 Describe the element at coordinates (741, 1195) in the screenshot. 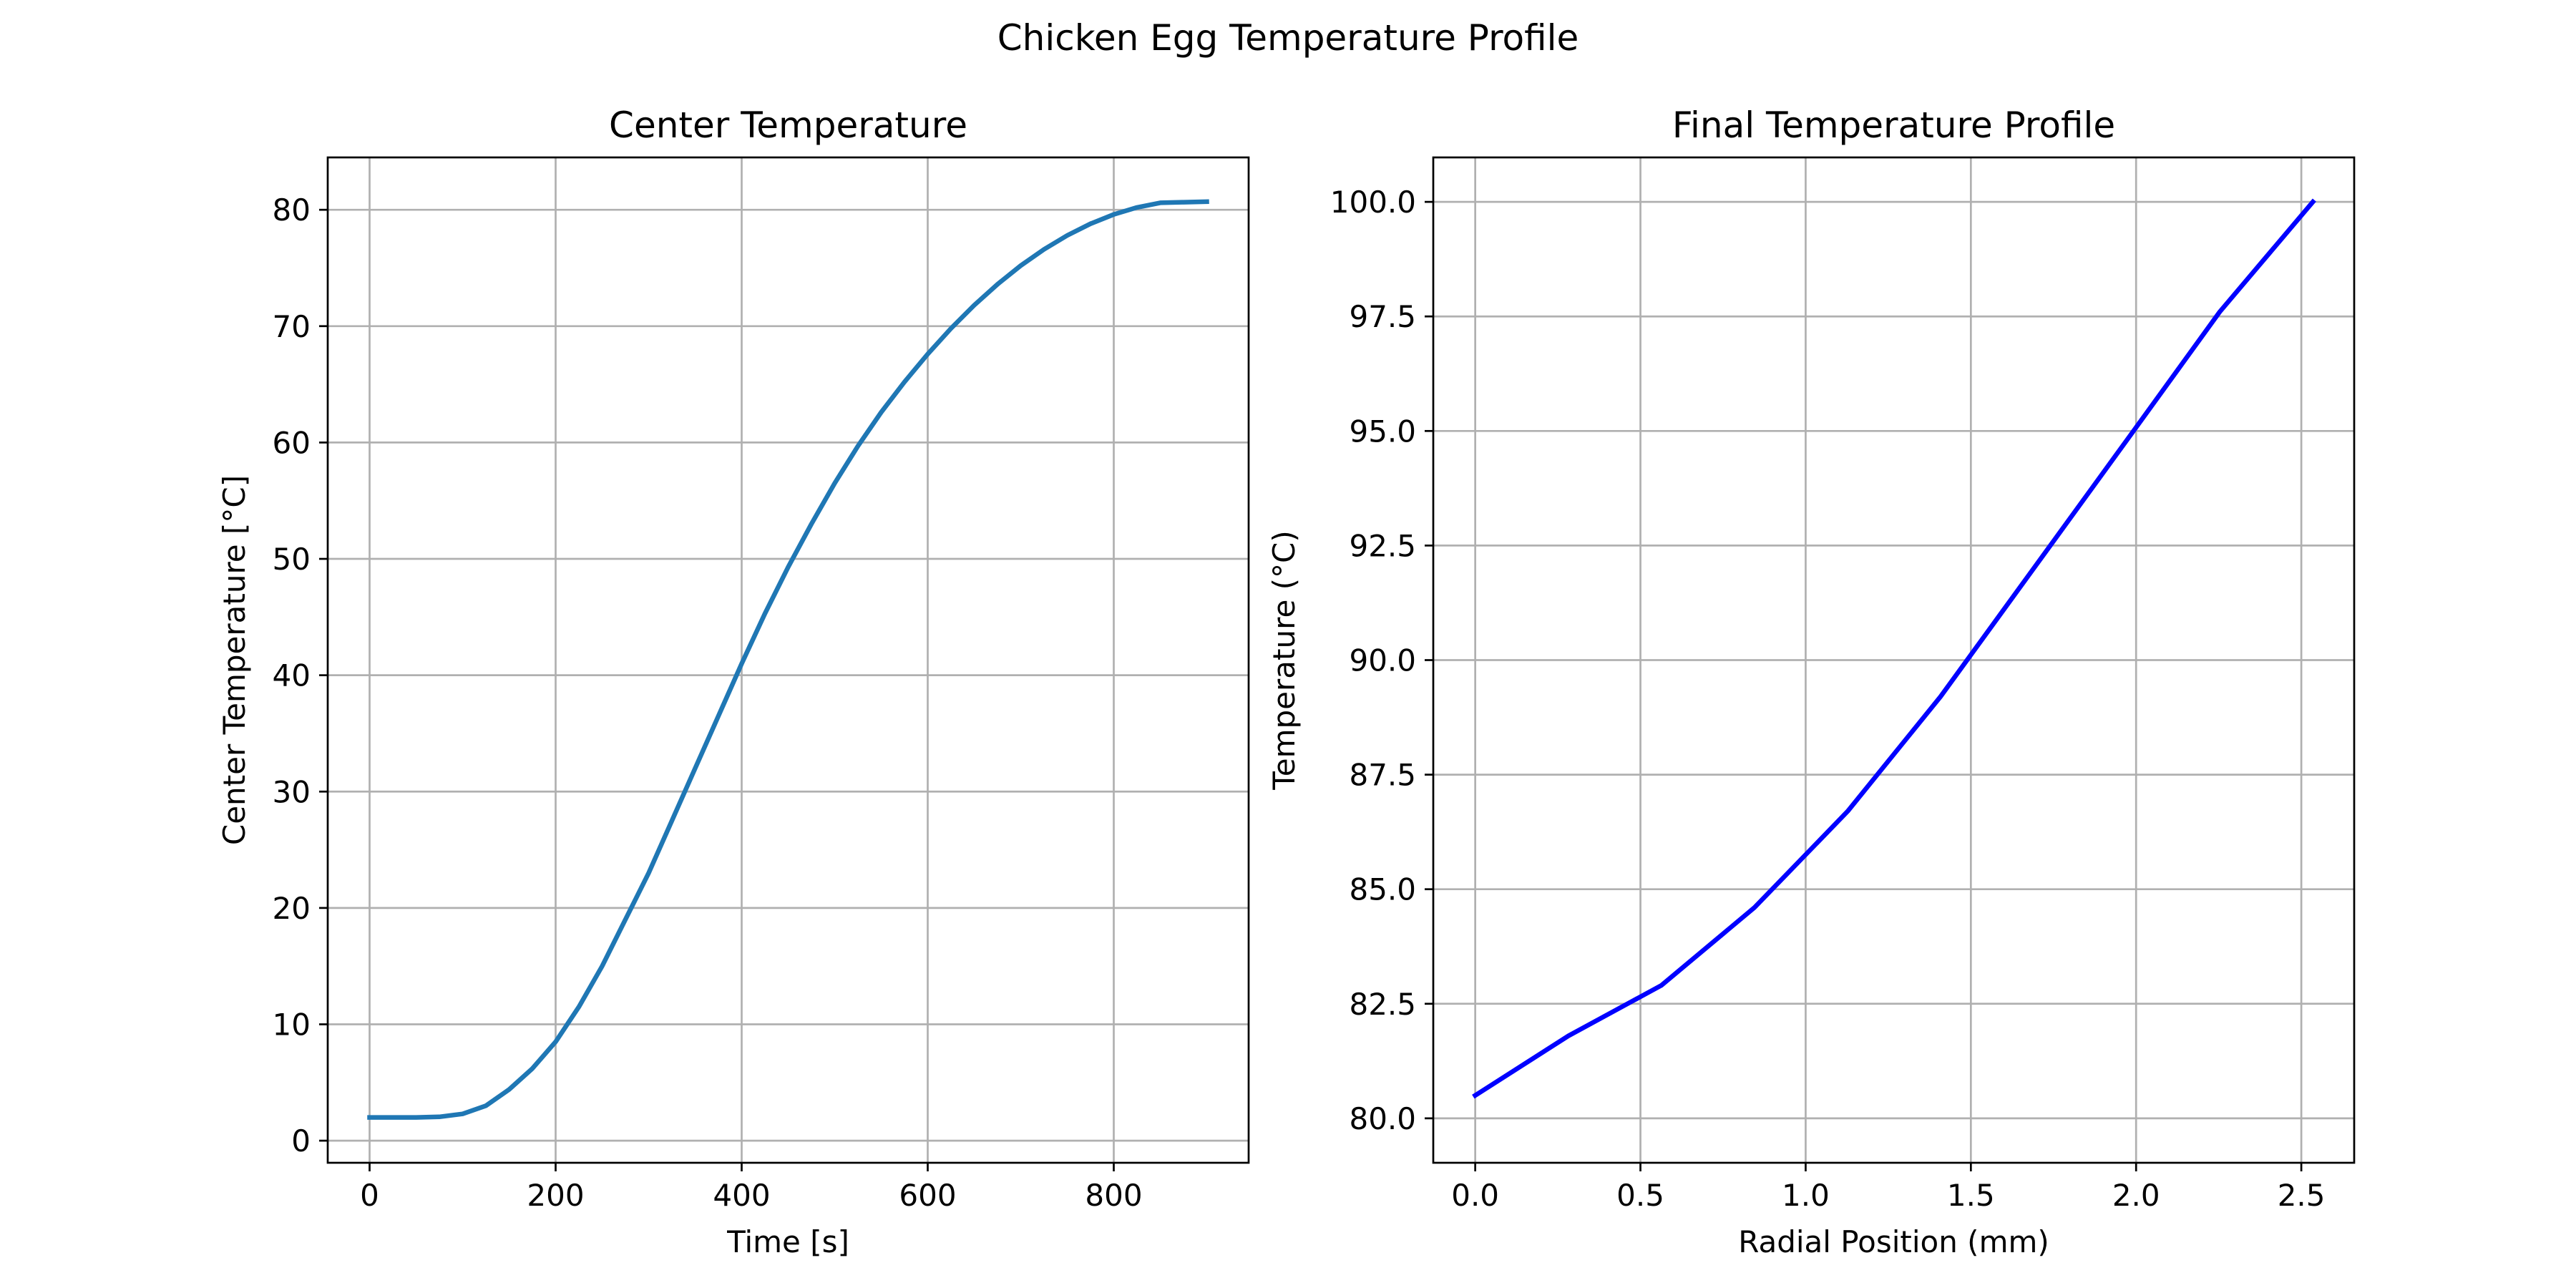

I see `x-tick-label: 400` at that location.